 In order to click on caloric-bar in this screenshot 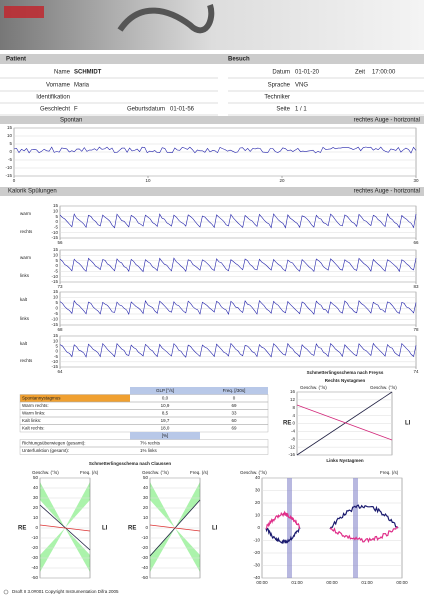, I will do `click(212, 191)`.